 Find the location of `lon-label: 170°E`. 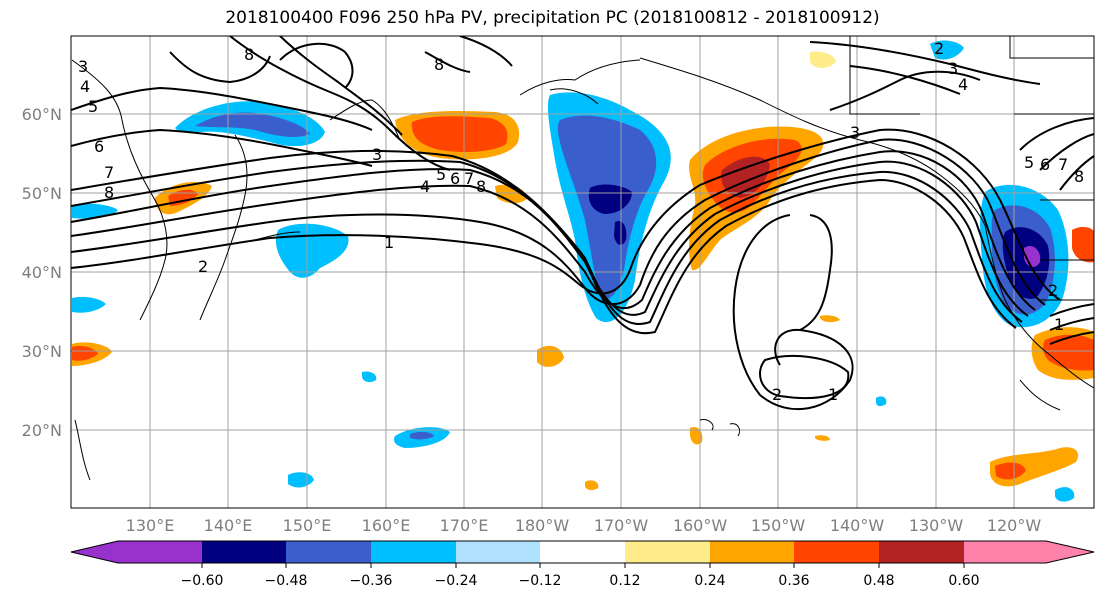

lon-label: 170°E is located at coordinates (464, 525).